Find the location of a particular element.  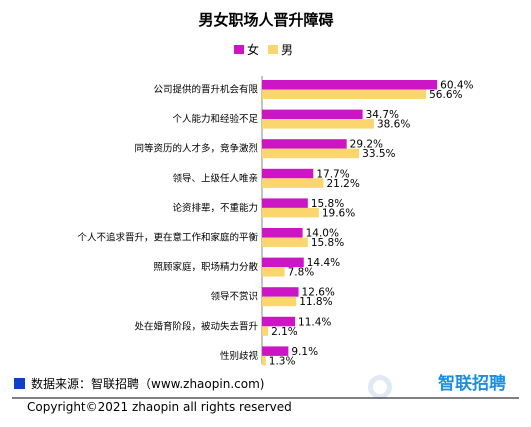

legend-label-0: 女 is located at coordinates (253, 49).